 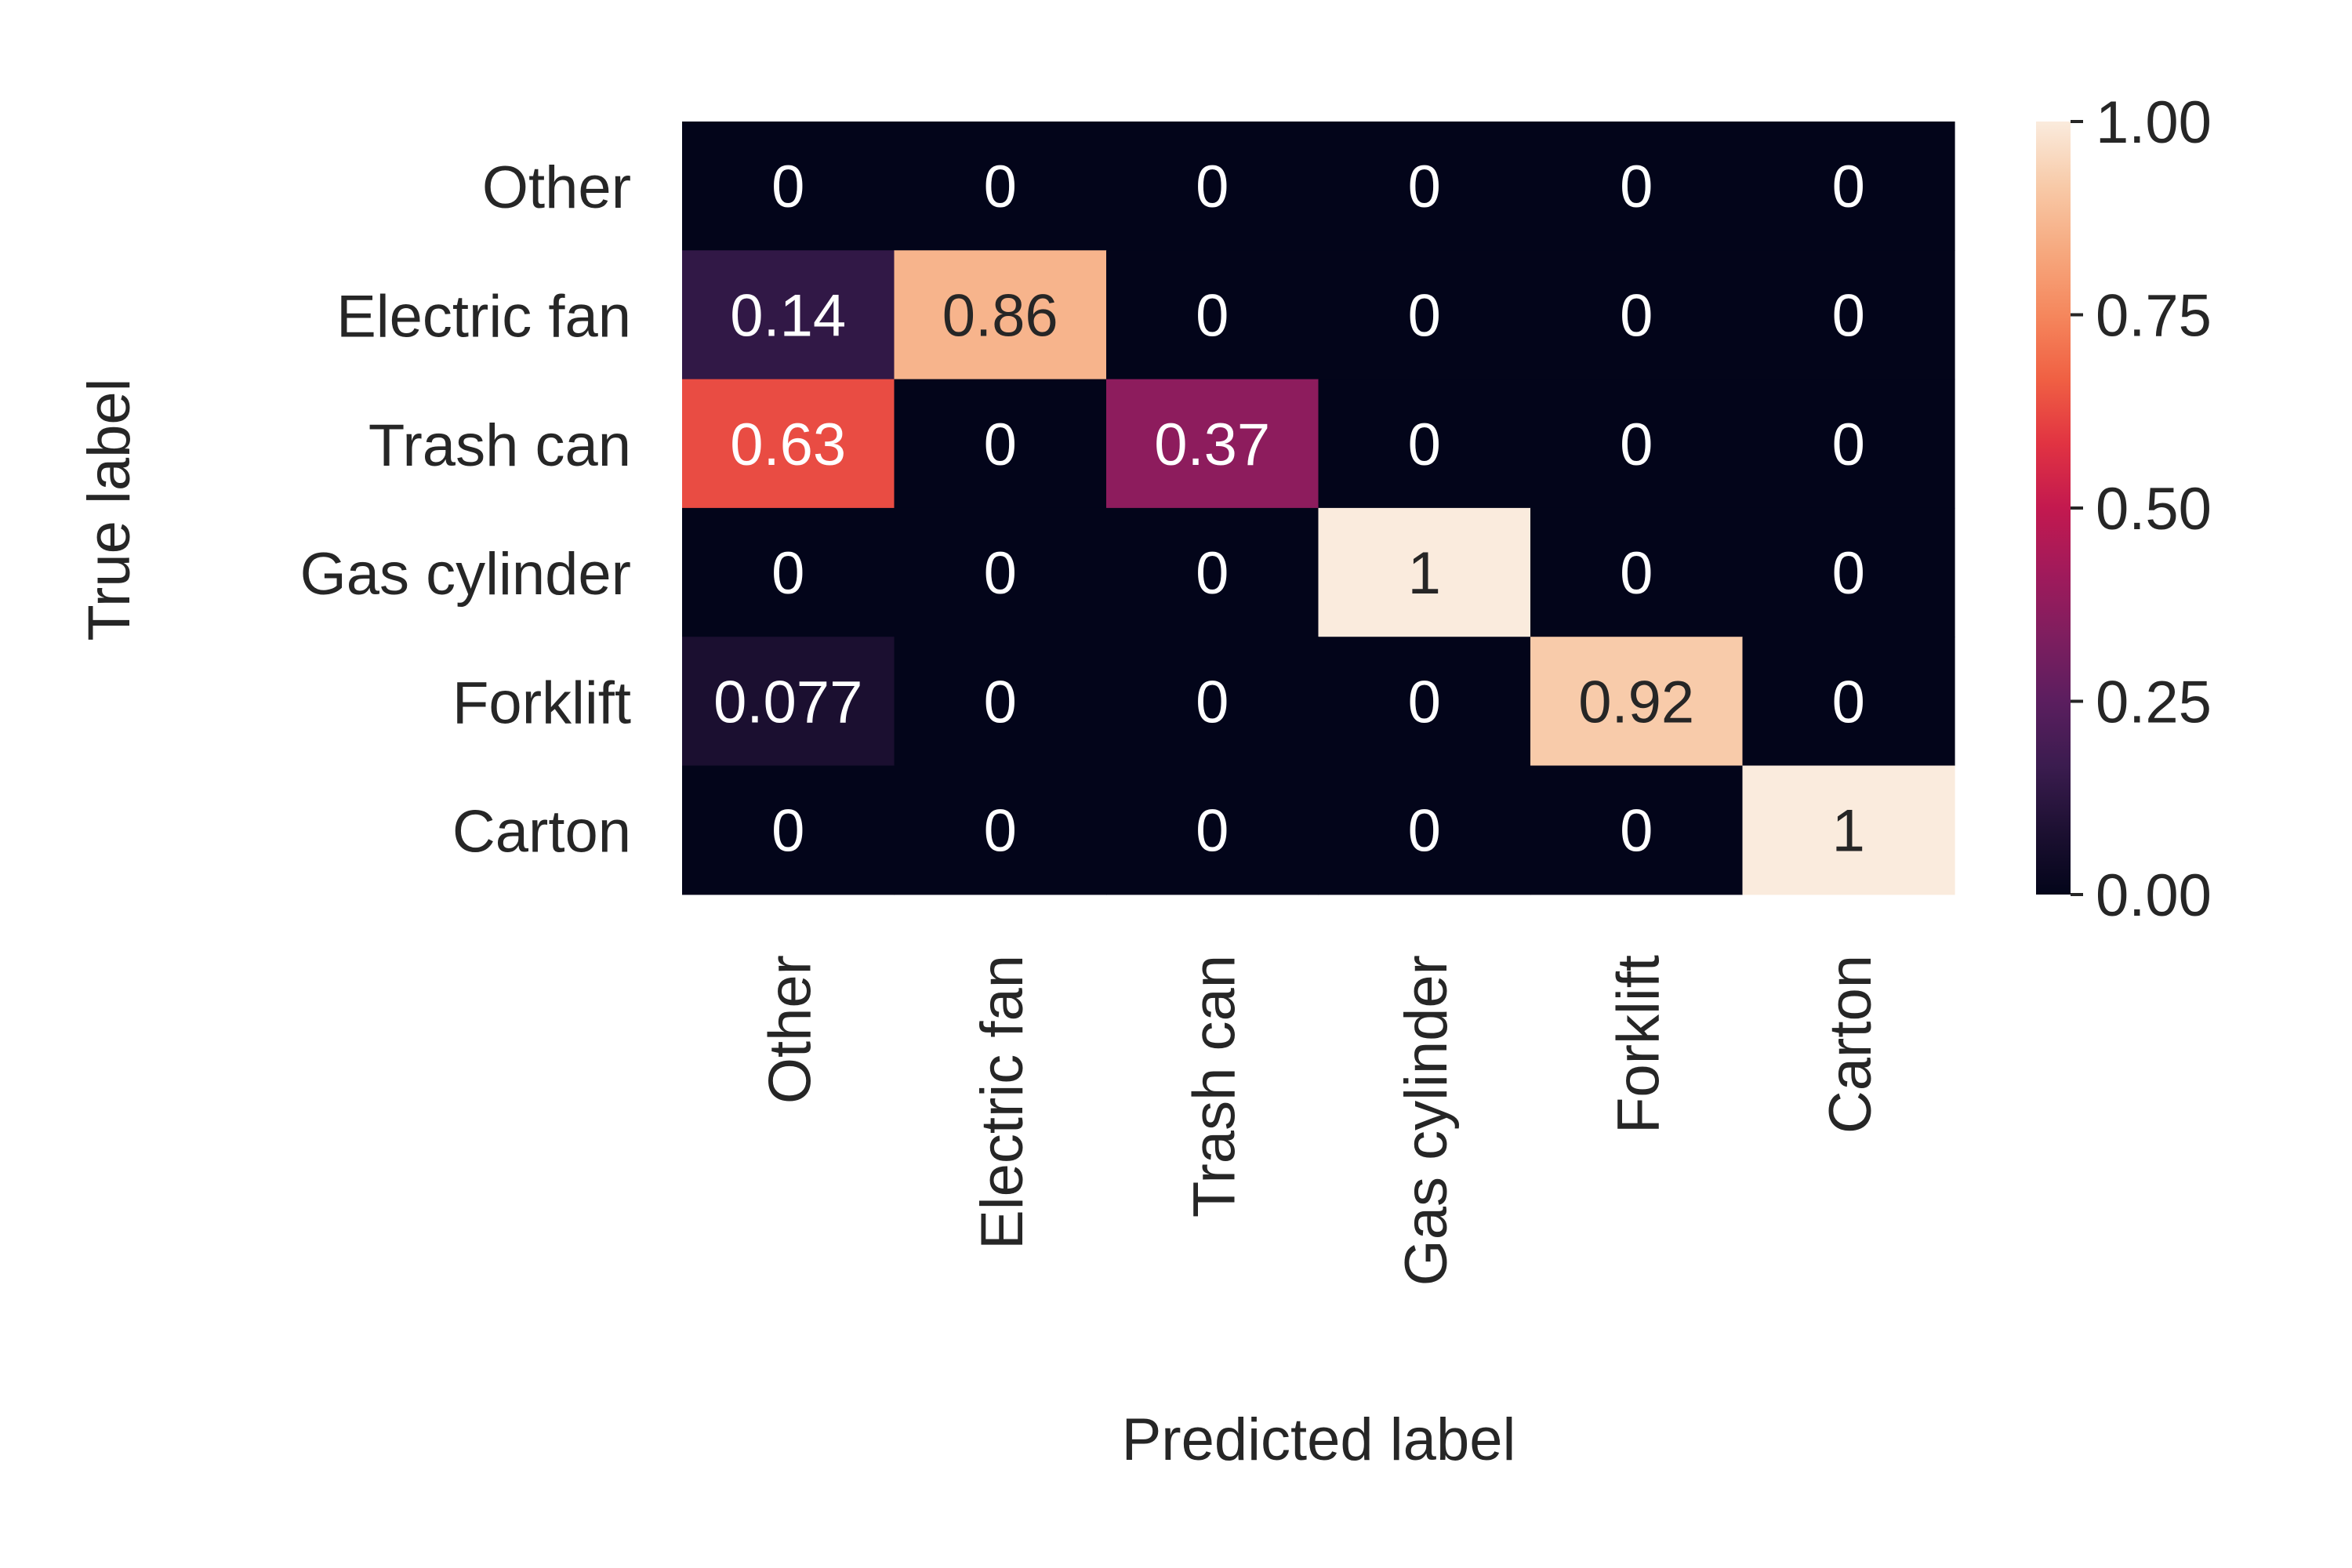 What do you see at coordinates (790, 1029) in the screenshot?
I see `x-tick-label: Other` at bounding box center [790, 1029].